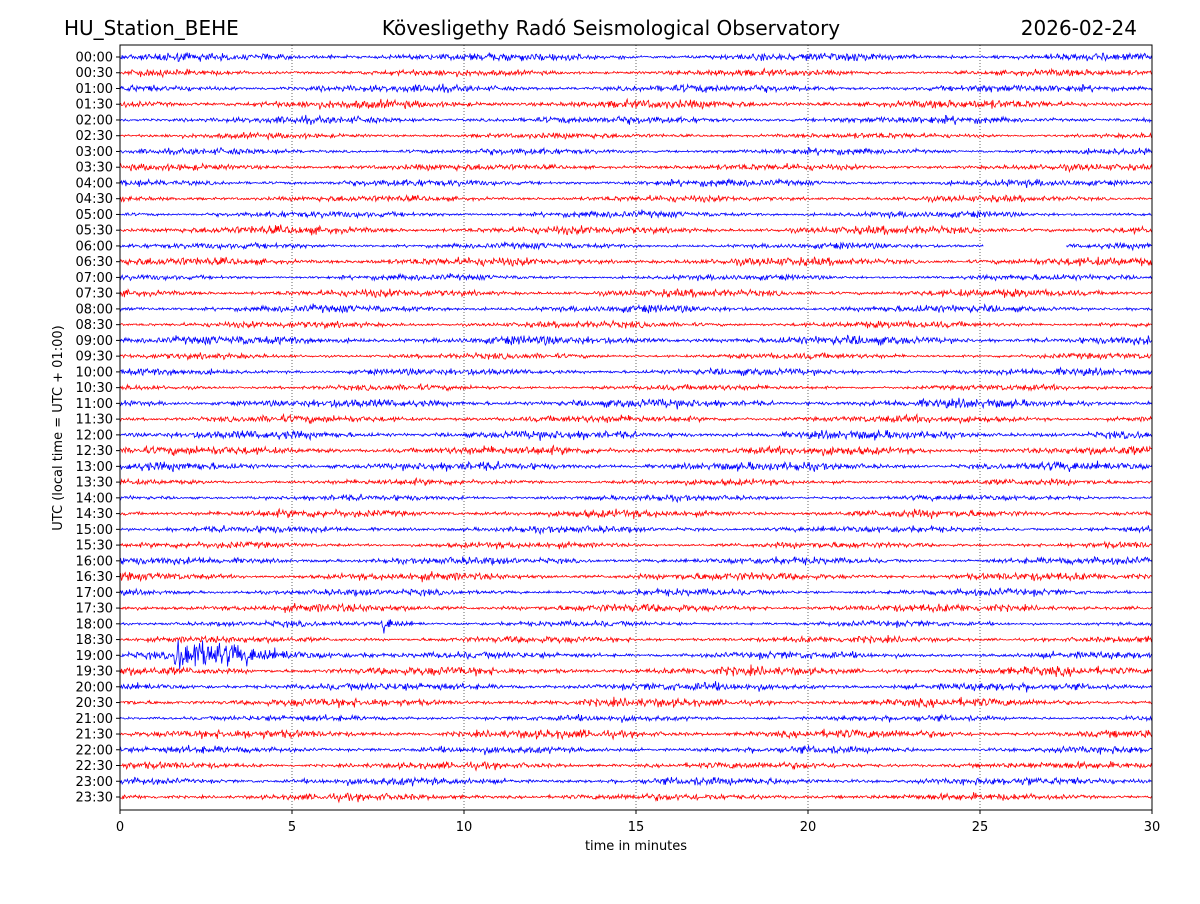  Describe the element at coordinates (94, 215) in the screenshot. I see `y-tick-label: 05:00` at that location.